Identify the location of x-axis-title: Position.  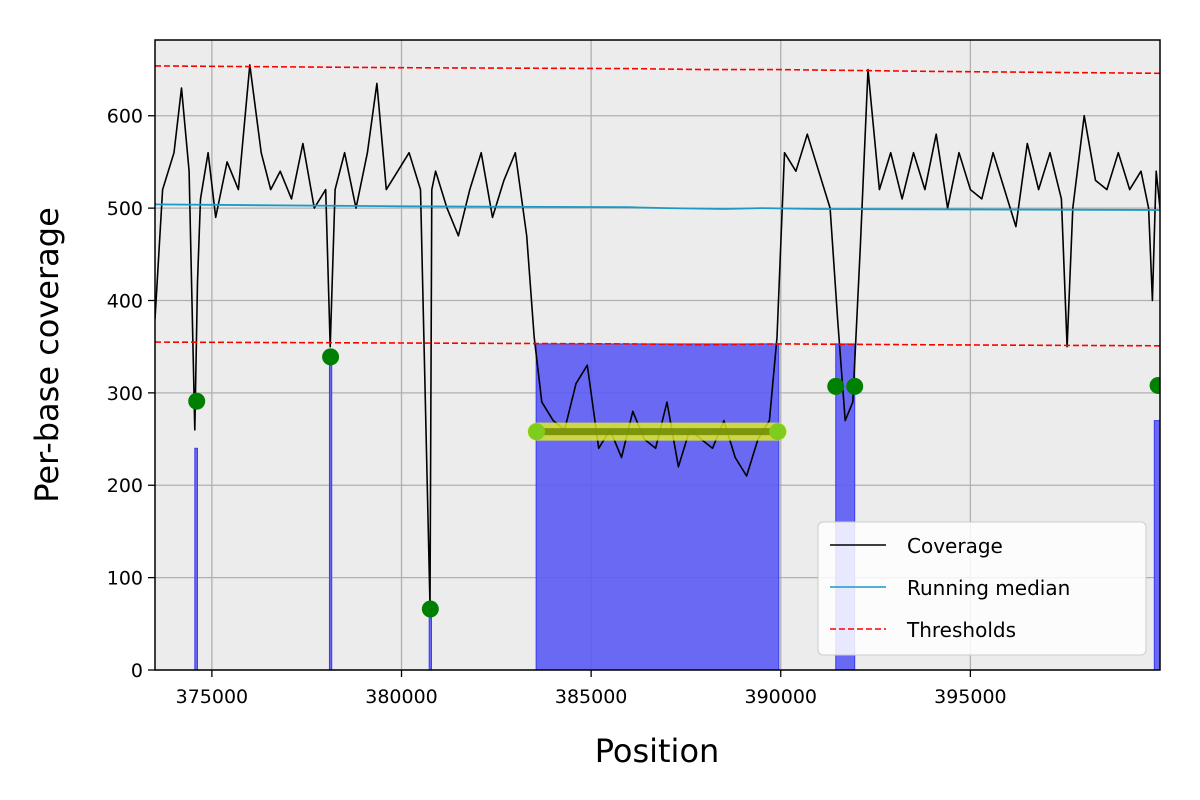
(657, 751).